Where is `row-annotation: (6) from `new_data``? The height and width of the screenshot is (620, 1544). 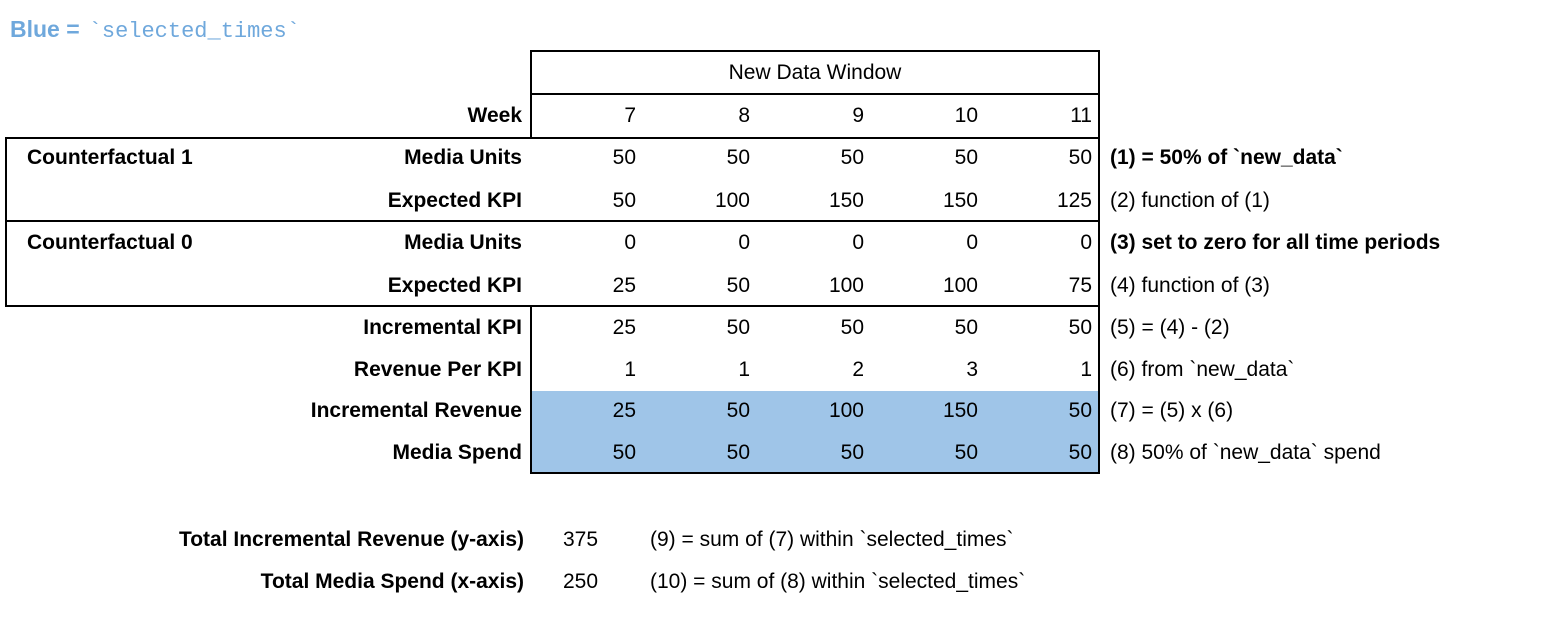
row-annotation: (6) from `new_data` is located at coordinates (1202, 369).